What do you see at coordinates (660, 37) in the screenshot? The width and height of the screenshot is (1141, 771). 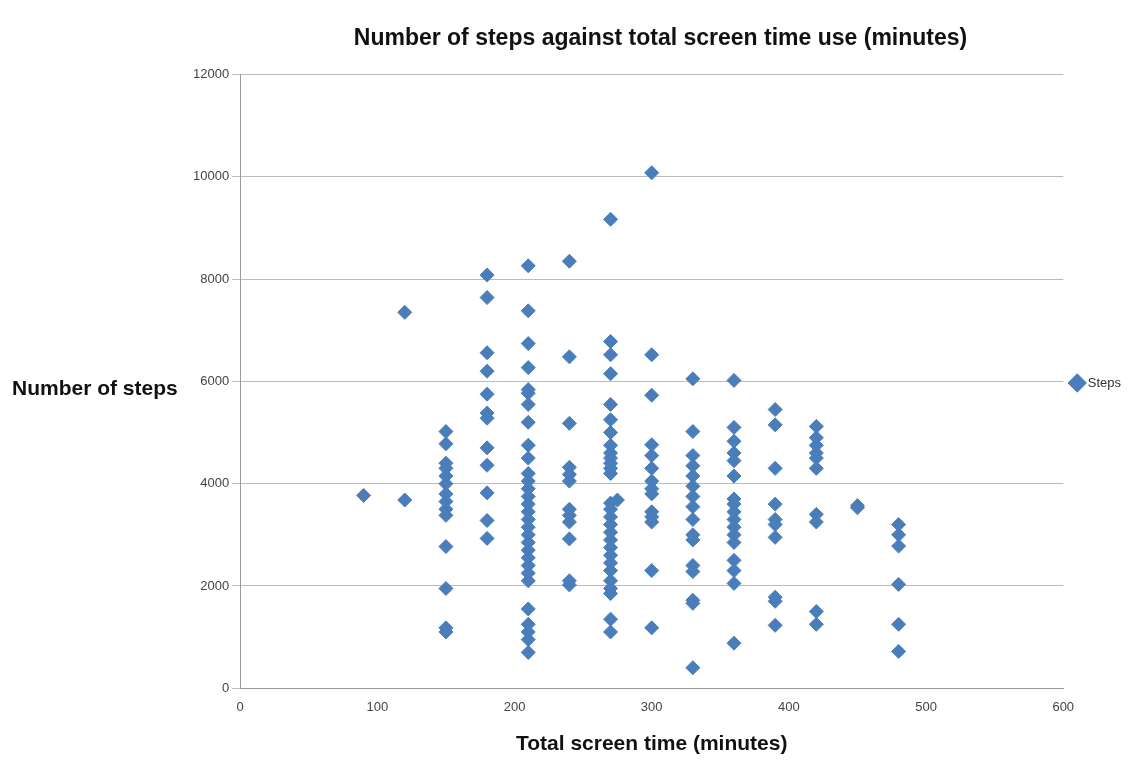 I see `chart-title: Number of steps against total screen time use (minutes)` at bounding box center [660, 37].